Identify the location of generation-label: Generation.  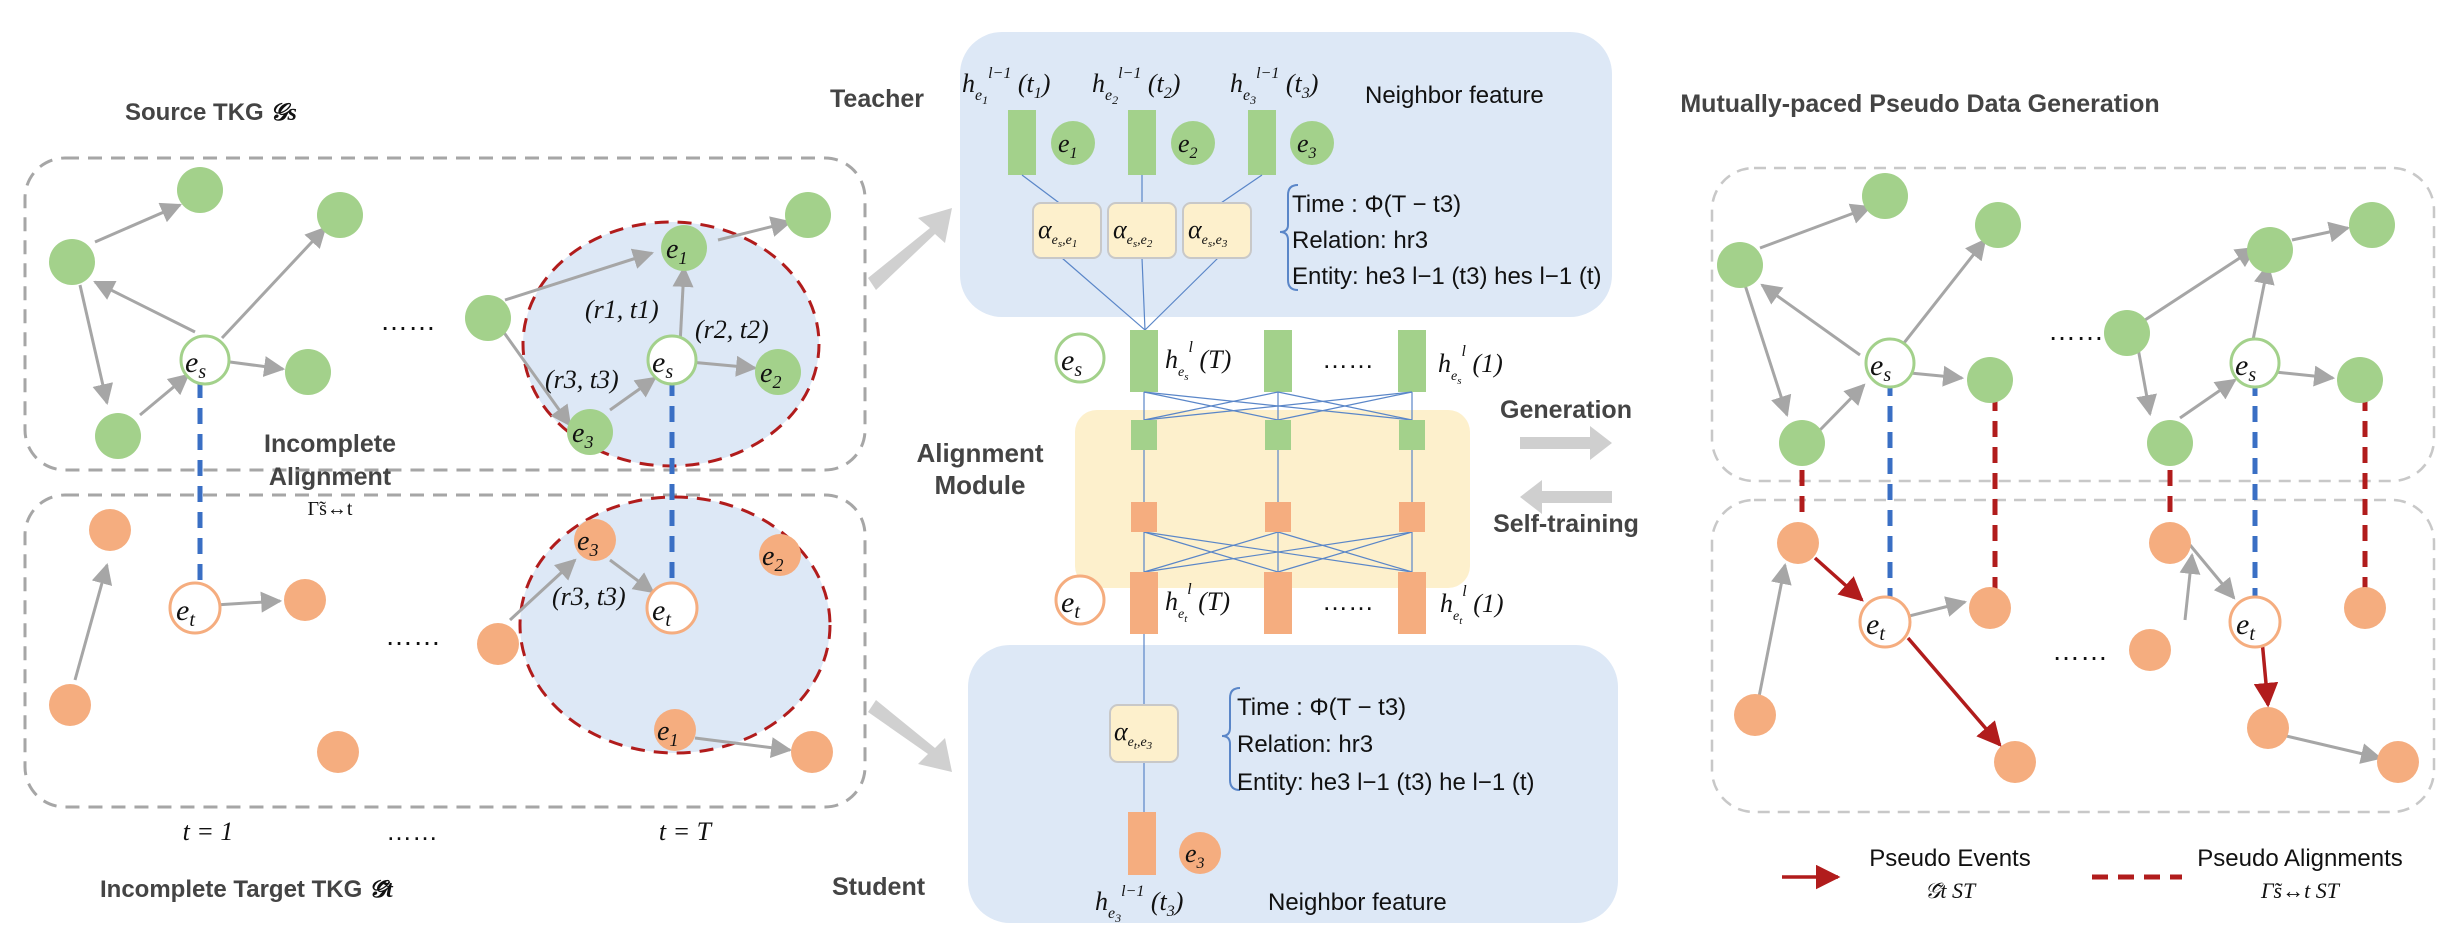
(1566, 410).